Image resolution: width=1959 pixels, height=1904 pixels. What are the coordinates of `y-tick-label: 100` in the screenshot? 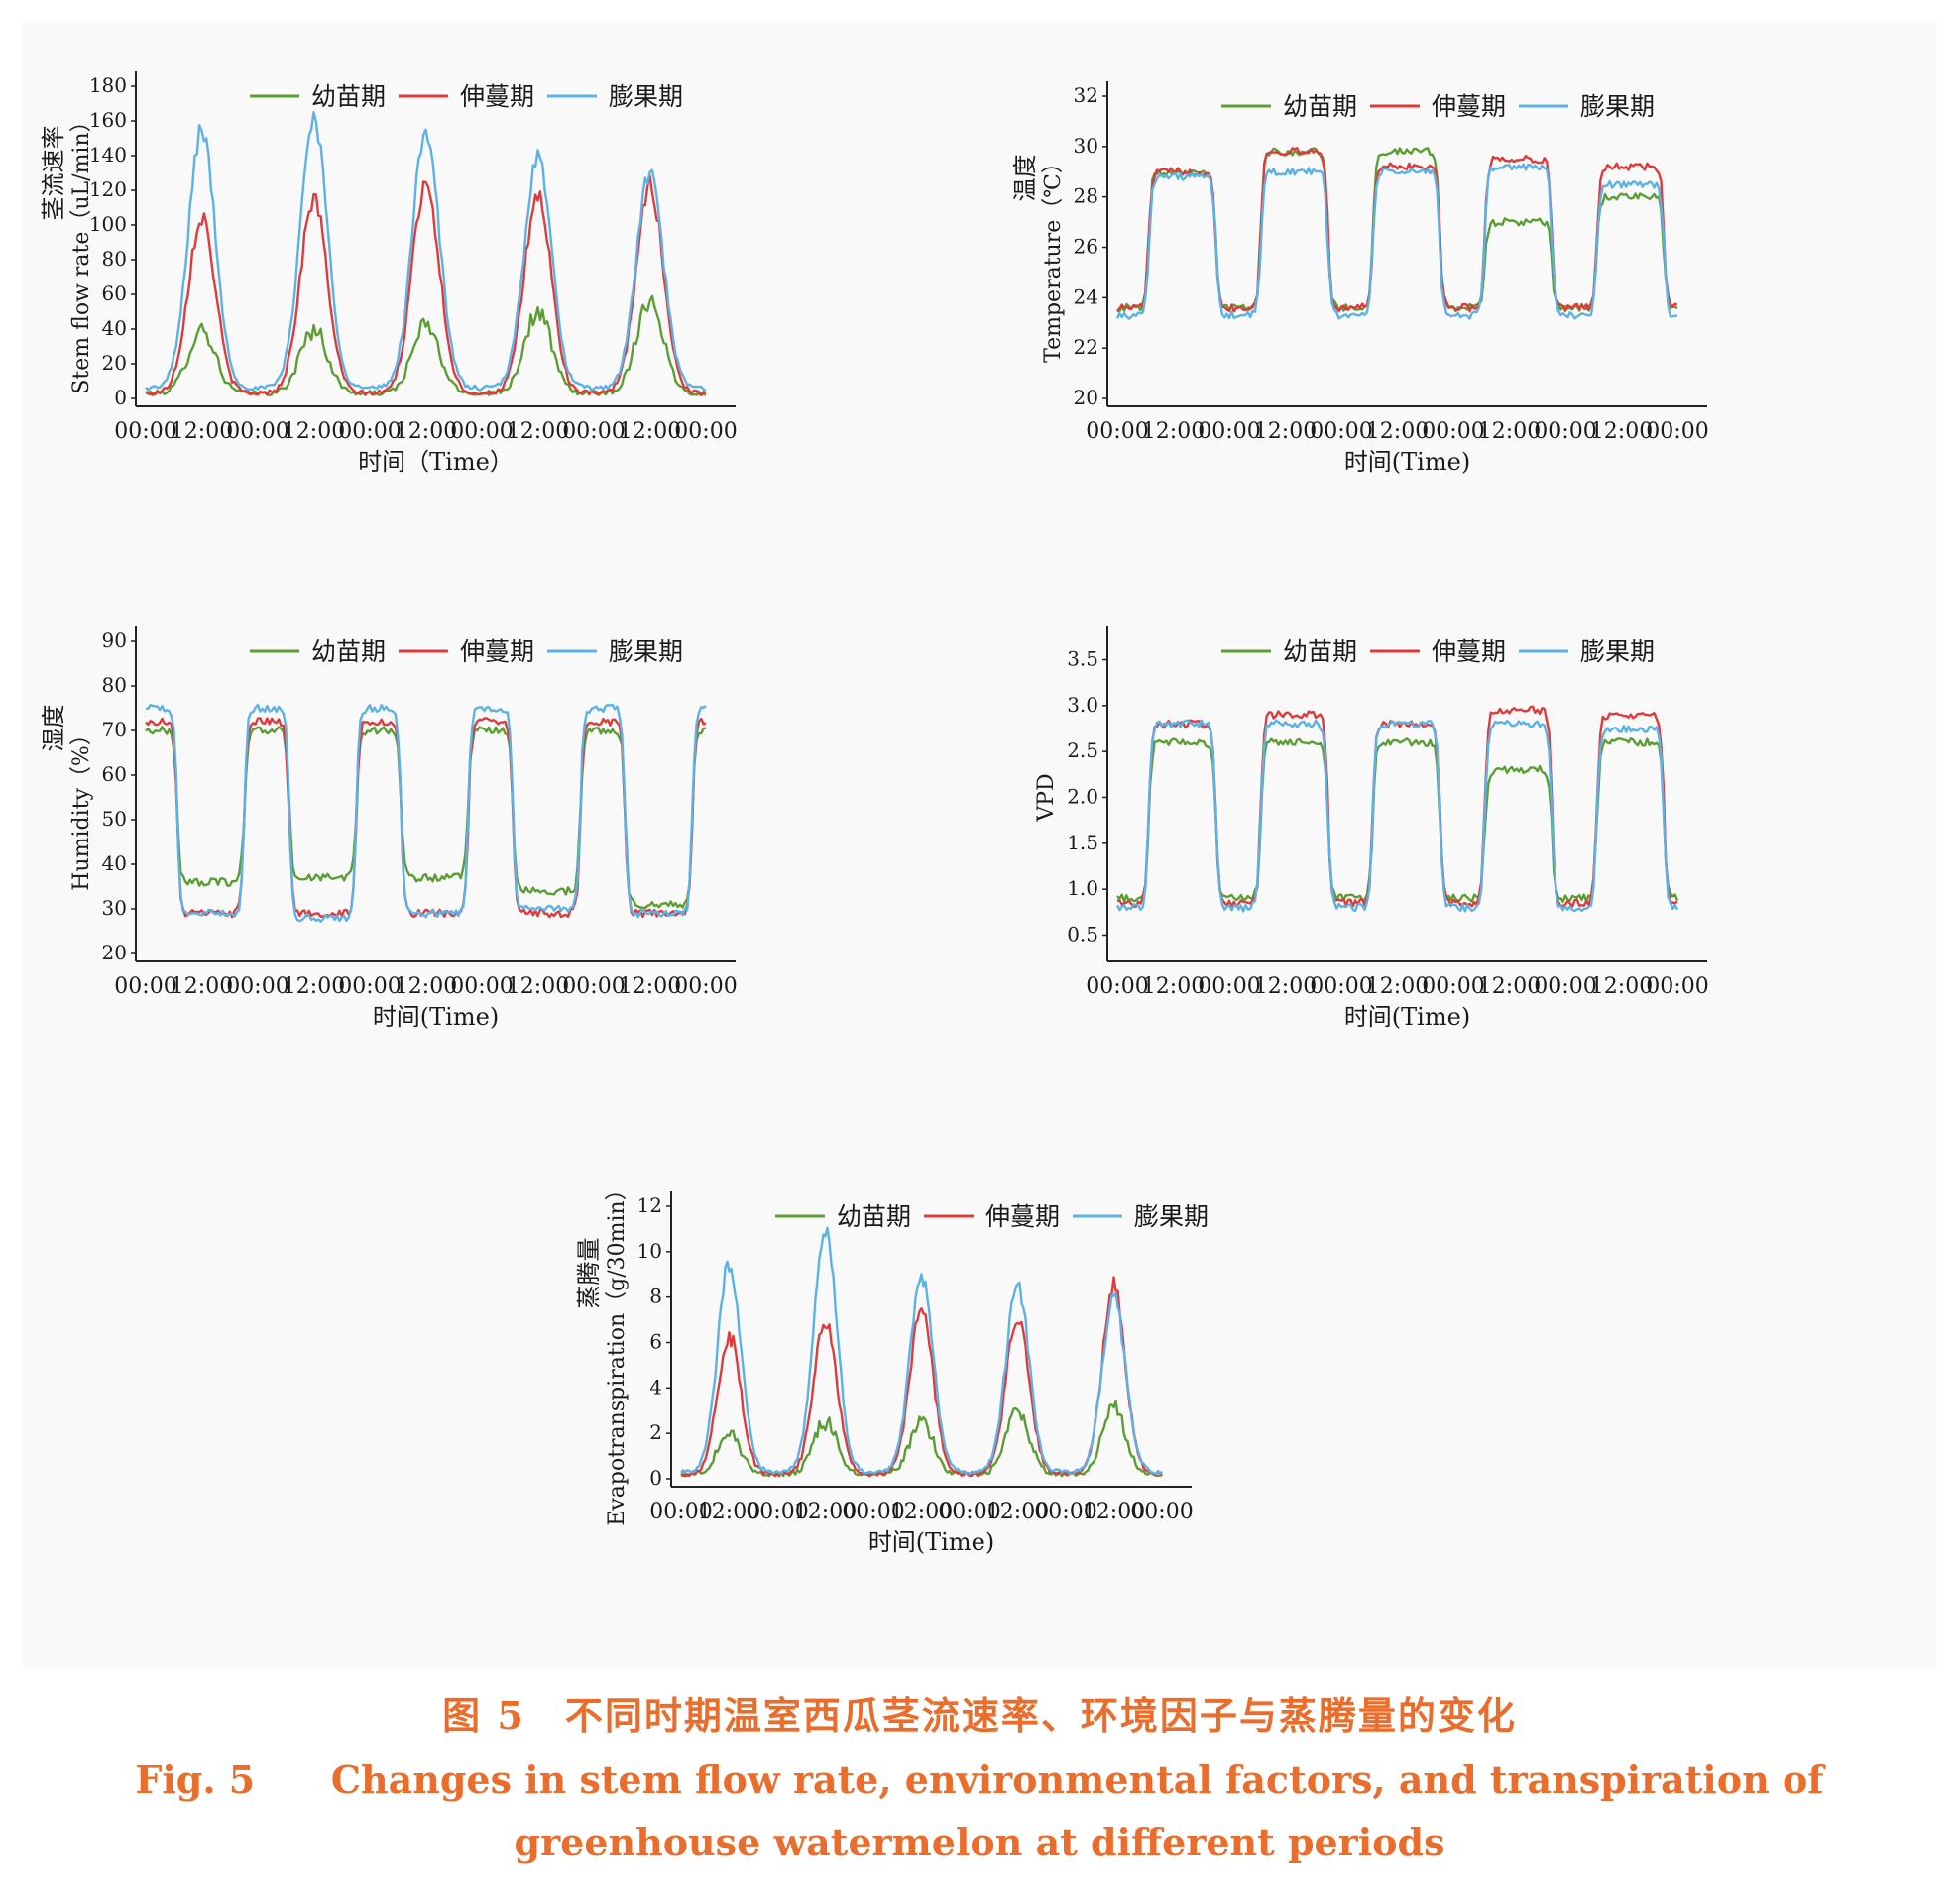 It's located at (108, 224).